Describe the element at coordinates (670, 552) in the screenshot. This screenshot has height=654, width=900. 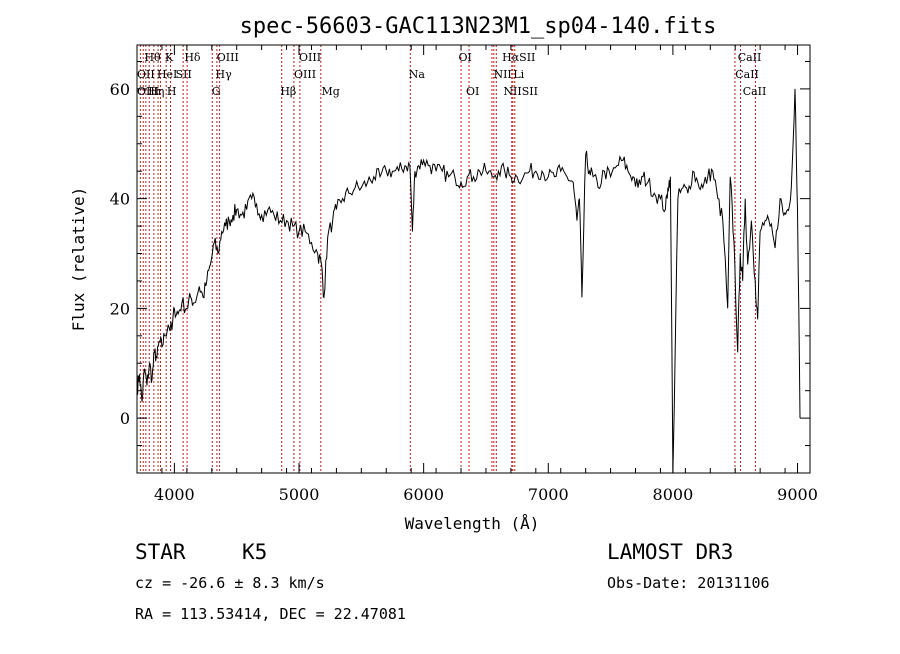
I see `survey-name: LAMOST DR3` at that location.